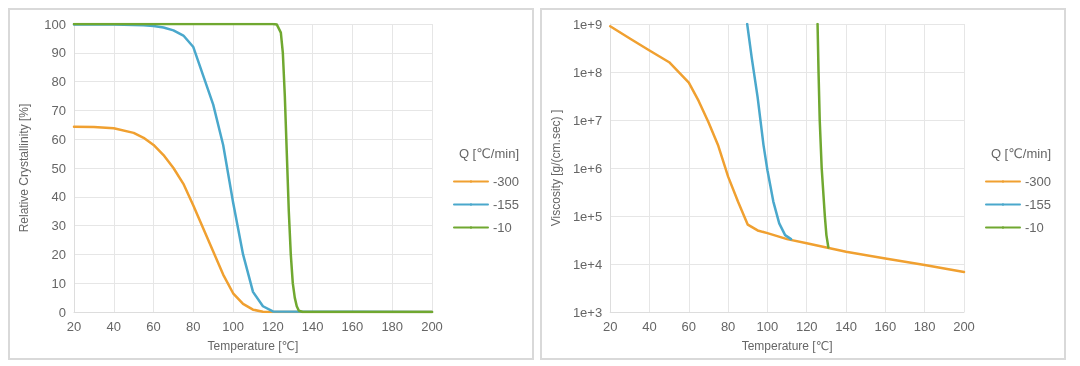 This screenshot has width=1080, height=366. Describe the element at coordinates (587, 168) in the screenshot. I see `y-tick-label: 1e+6` at that location.